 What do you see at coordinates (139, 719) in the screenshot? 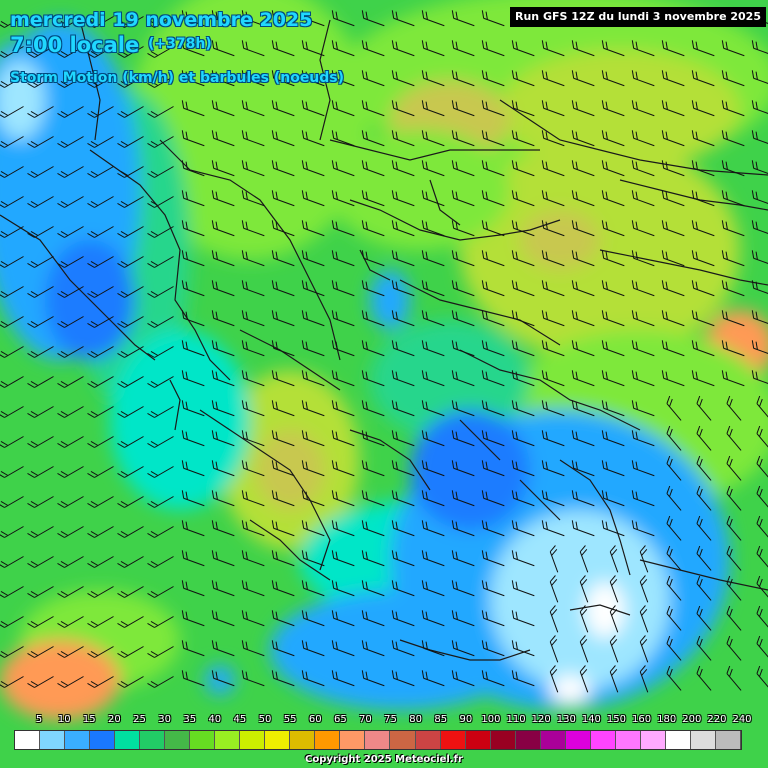
I see `legend-tick-label: 25` at bounding box center [139, 719].